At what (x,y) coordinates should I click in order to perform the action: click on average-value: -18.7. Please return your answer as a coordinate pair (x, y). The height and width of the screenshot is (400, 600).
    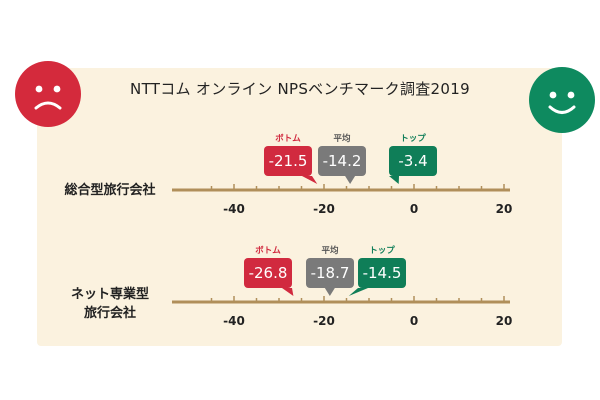
    Looking at the image, I should click on (330, 273).